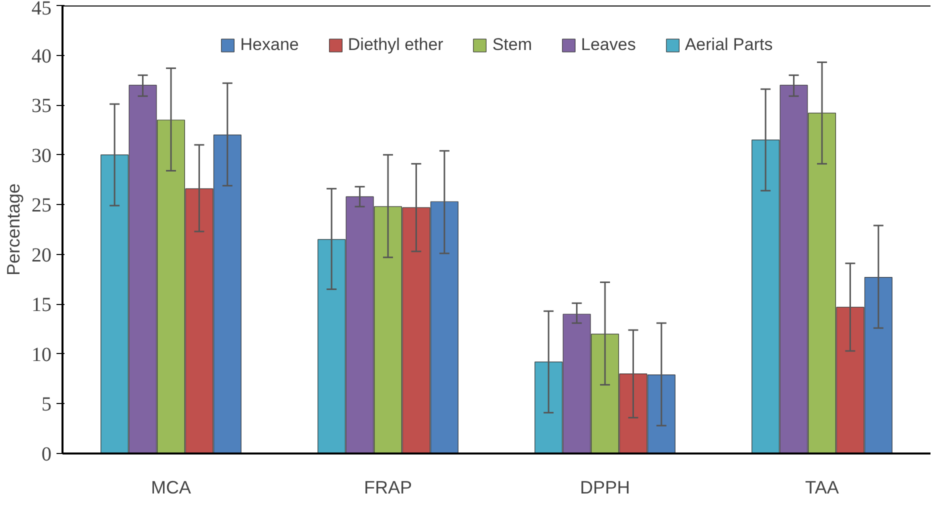 This screenshot has width=941, height=505. What do you see at coordinates (47, 405) in the screenshot?
I see `y-tick-label: 5` at bounding box center [47, 405].